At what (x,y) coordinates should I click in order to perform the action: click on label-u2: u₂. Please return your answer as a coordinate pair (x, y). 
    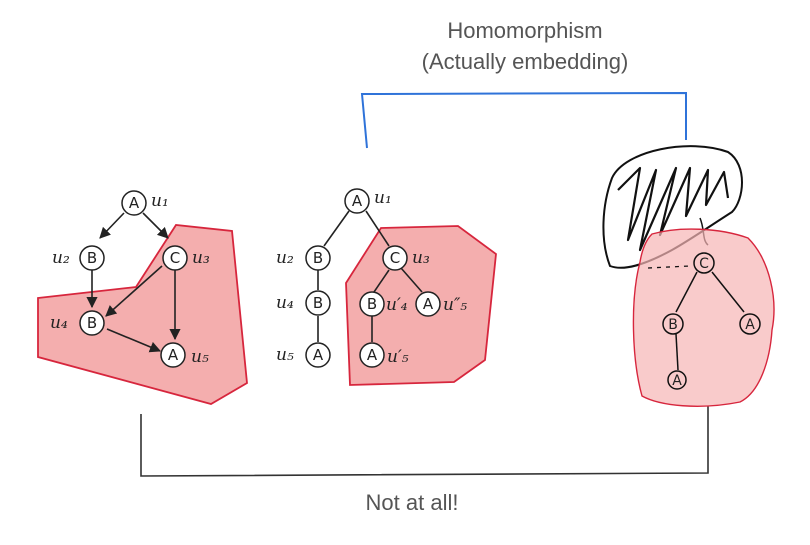
    Looking at the image, I should click on (61, 258).